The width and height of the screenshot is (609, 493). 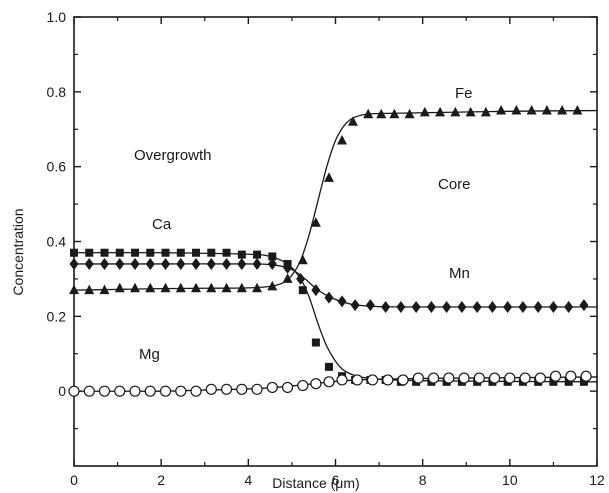 I want to click on series-label-mg: Mg, so click(x=149, y=354).